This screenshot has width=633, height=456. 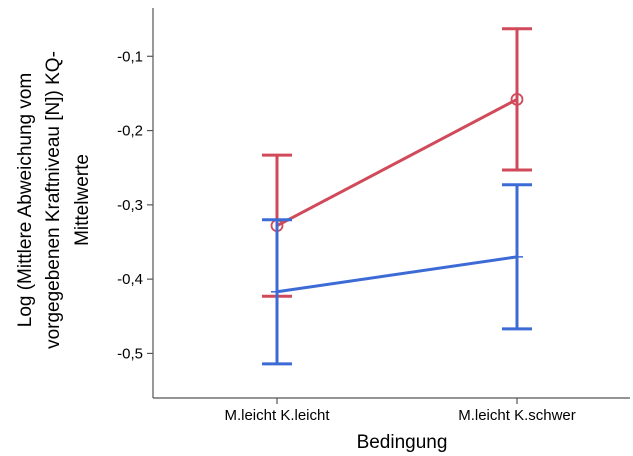 What do you see at coordinates (82, 200) in the screenshot?
I see `y-axis-title-line-3: Mittelwerte` at bounding box center [82, 200].